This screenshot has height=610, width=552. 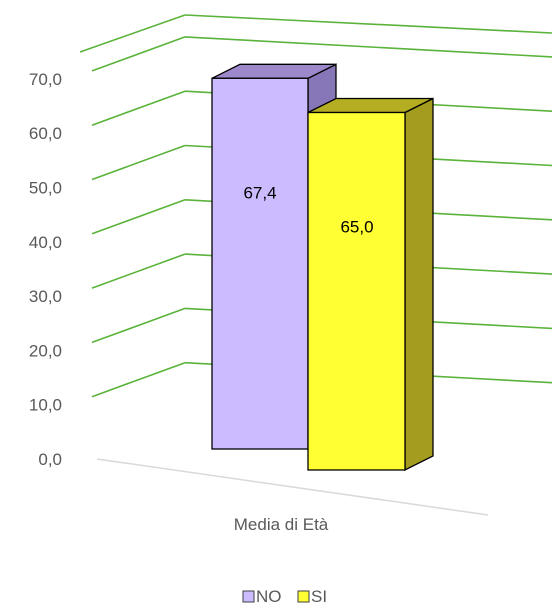 What do you see at coordinates (419, 284) in the screenshot?
I see `bar-side-face` at bounding box center [419, 284].